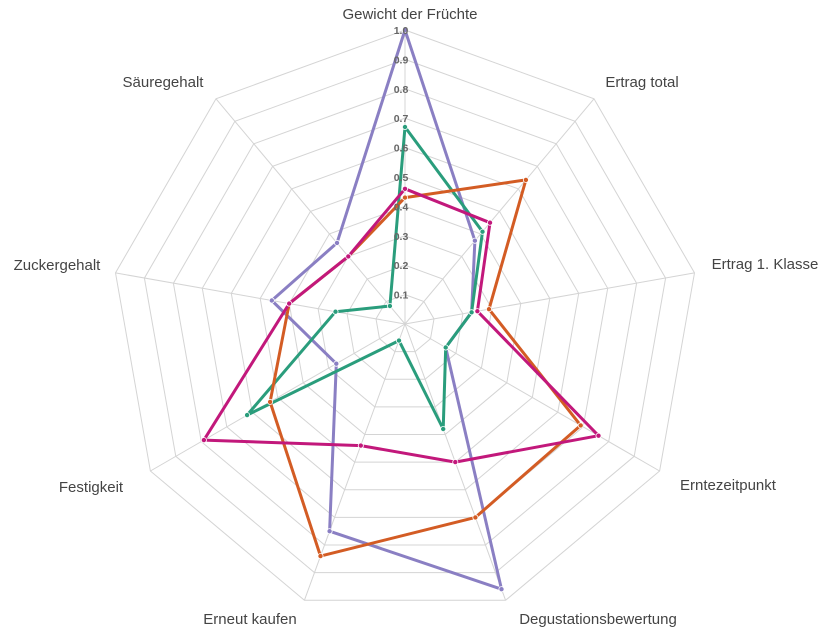 The image size is (830, 640). I want to click on tick-label-0.1: 0.1, so click(401, 296).